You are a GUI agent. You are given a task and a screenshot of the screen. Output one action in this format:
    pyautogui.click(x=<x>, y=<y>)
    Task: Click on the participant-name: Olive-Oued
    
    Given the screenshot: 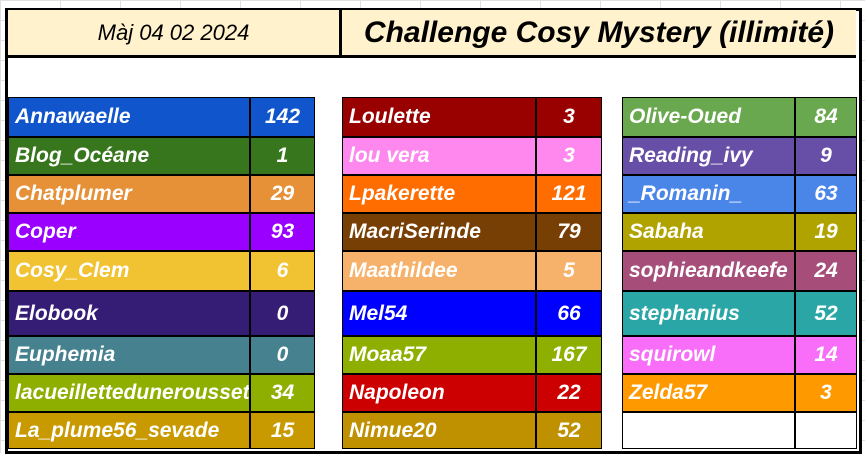 What is the action you would take?
    pyautogui.click(x=708, y=117)
    